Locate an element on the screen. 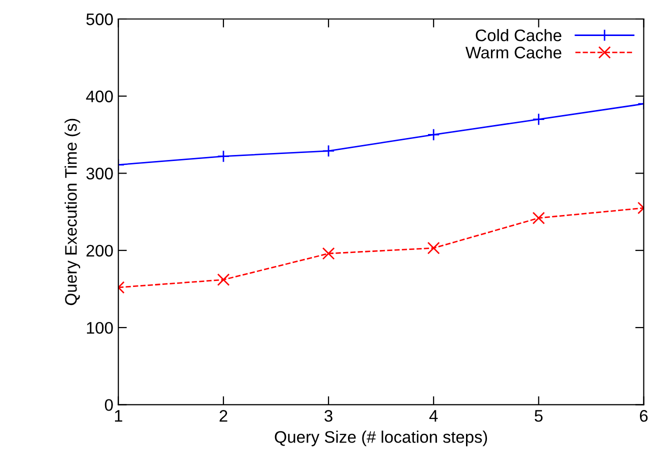 The width and height of the screenshot is (665, 475). x-axis-title: Query Size (# location steps) is located at coordinates (381, 438).